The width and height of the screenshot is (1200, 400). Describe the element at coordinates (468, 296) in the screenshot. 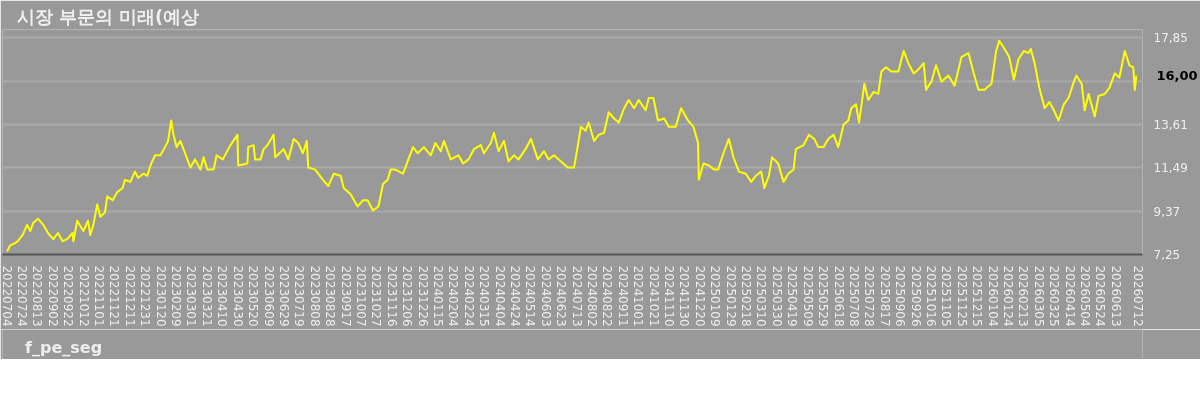

I see `x-tick-label: 20240224` at that location.